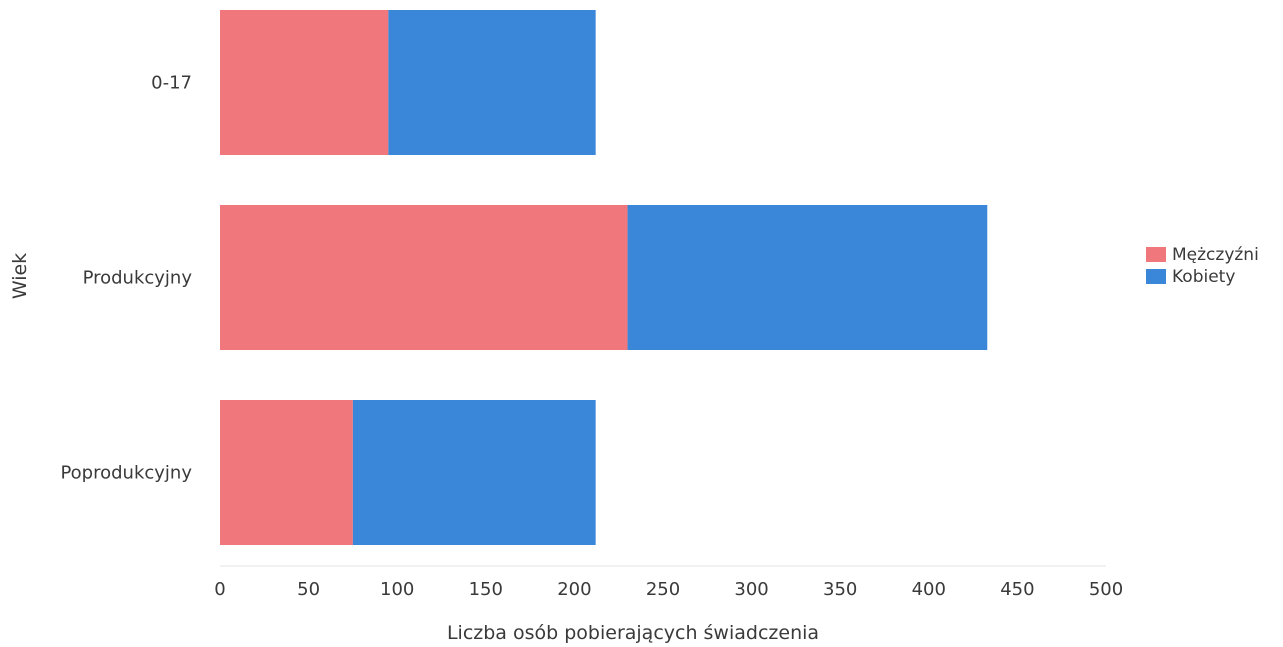 This screenshot has height=647, width=1283. I want to click on x-tick-label: 350, so click(840, 589).